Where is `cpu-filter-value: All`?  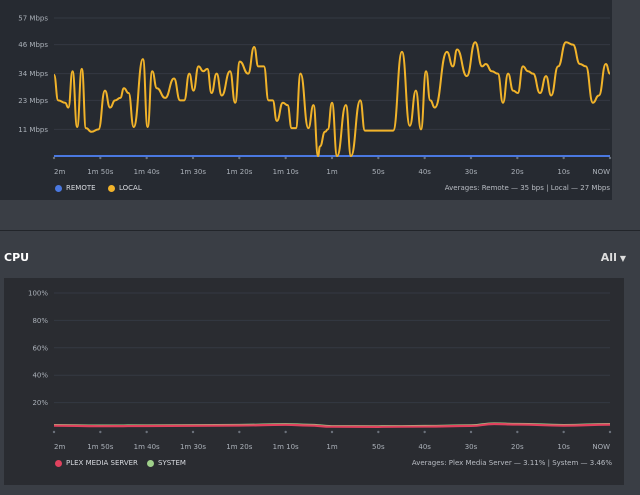
cpu-filter-value: All is located at coordinates (608, 257).